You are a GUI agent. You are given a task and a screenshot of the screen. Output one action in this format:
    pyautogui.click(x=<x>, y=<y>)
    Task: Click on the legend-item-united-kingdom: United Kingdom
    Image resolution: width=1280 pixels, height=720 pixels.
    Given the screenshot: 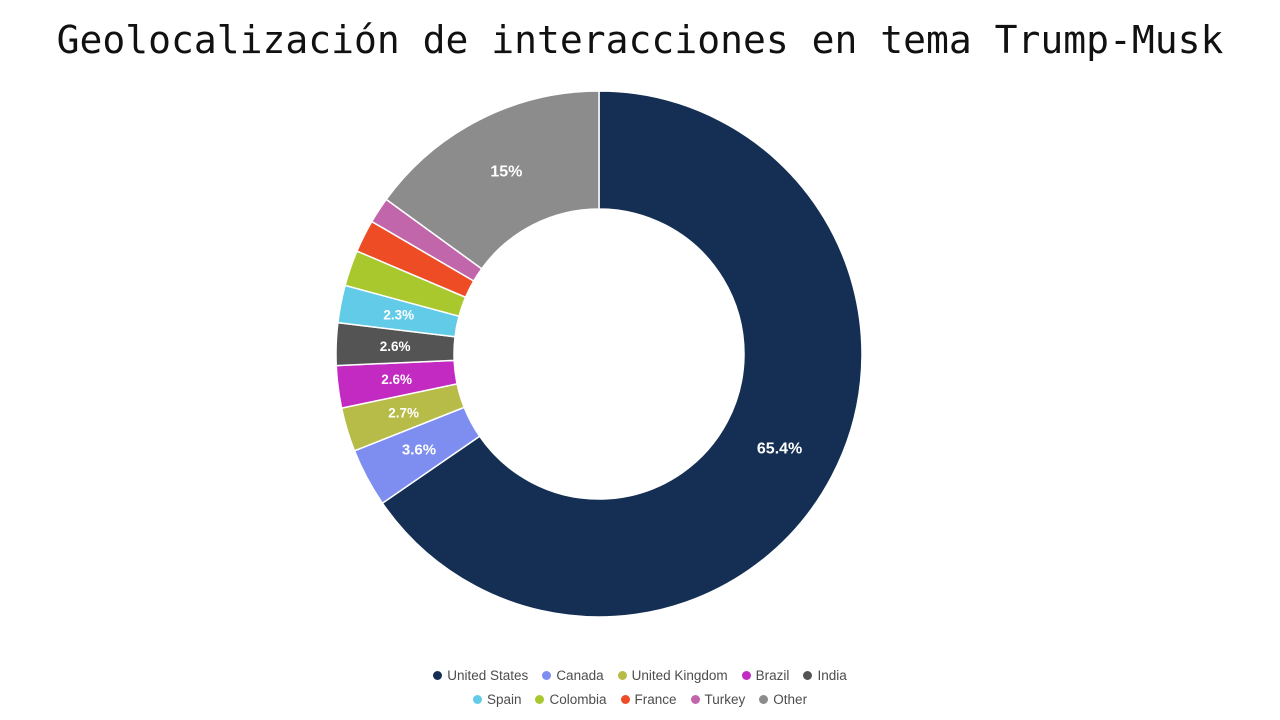 What is the action you would take?
    pyautogui.click(x=672, y=675)
    